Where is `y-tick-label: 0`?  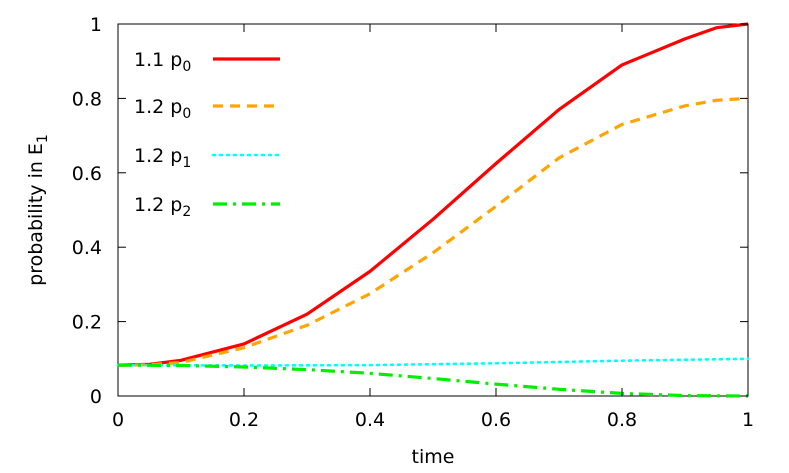
y-tick-label: 0 is located at coordinates (96, 397).